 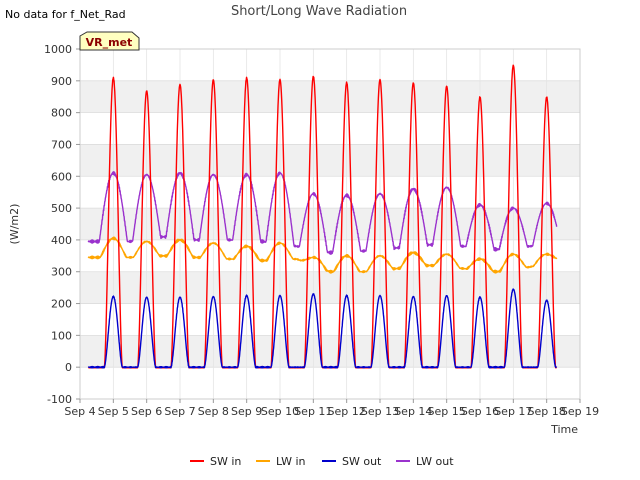 What do you see at coordinates (61, 272) in the screenshot?
I see `y-tick-label: 300` at bounding box center [61, 272].